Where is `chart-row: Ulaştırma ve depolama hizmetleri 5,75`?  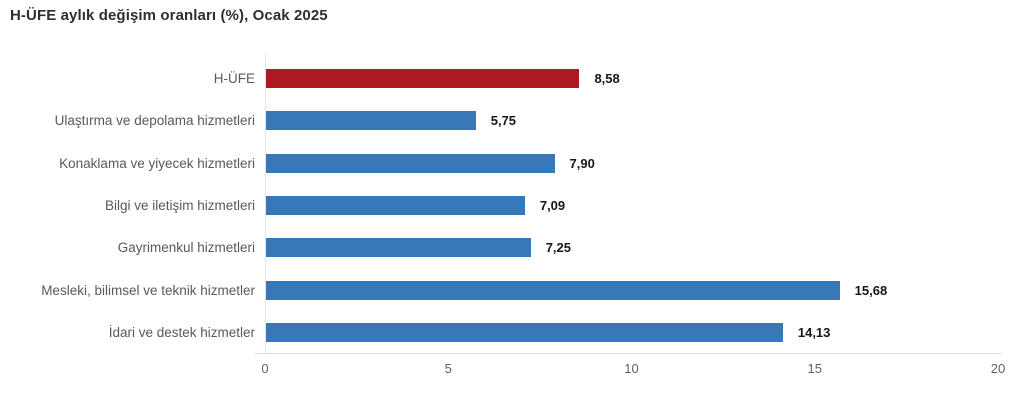 chart-row: Ulaştırma ve depolama hizmetleri 5,75 is located at coordinates (499, 120).